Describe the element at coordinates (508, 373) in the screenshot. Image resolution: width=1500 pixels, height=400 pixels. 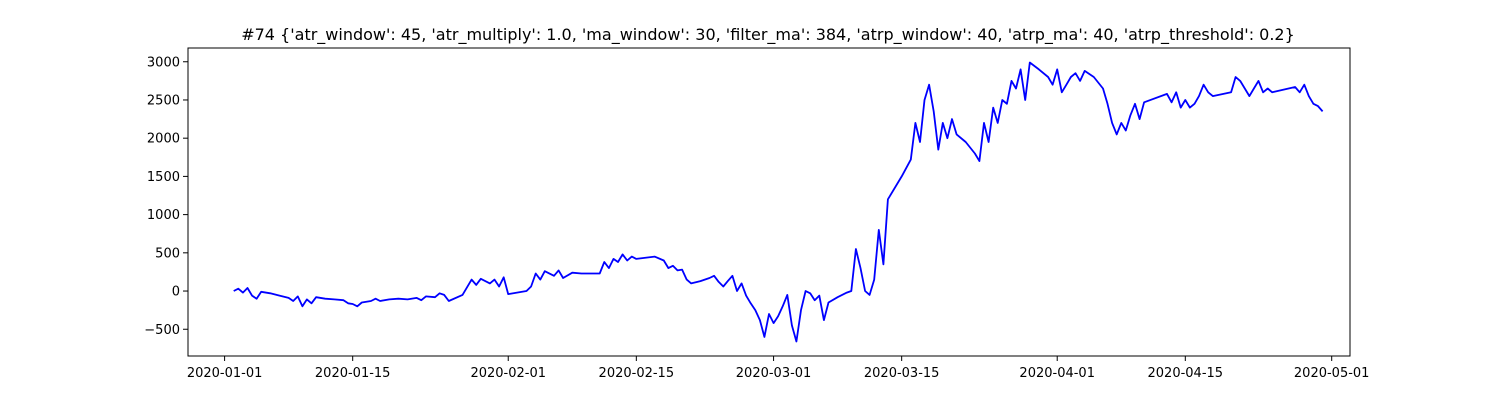
I see `x-tick-label: 2020-02-01` at that location.